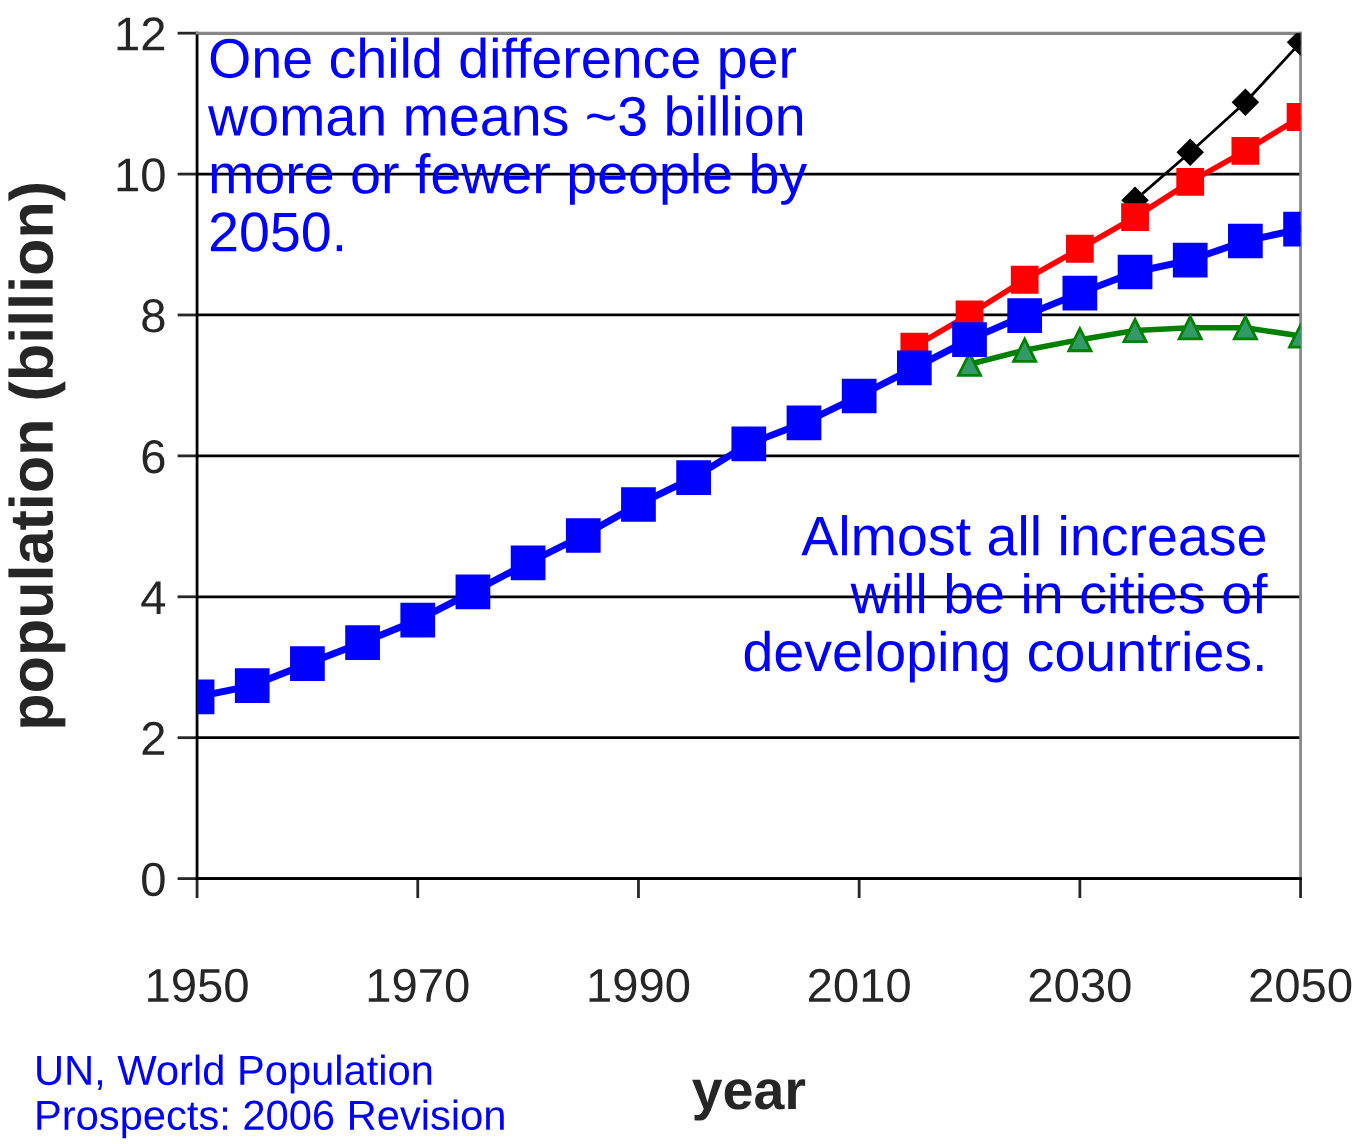 This screenshot has height=1144, width=1359. What do you see at coordinates (153, 879) in the screenshot?
I see `y-tick-label: 0` at bounding box center [153, 879].